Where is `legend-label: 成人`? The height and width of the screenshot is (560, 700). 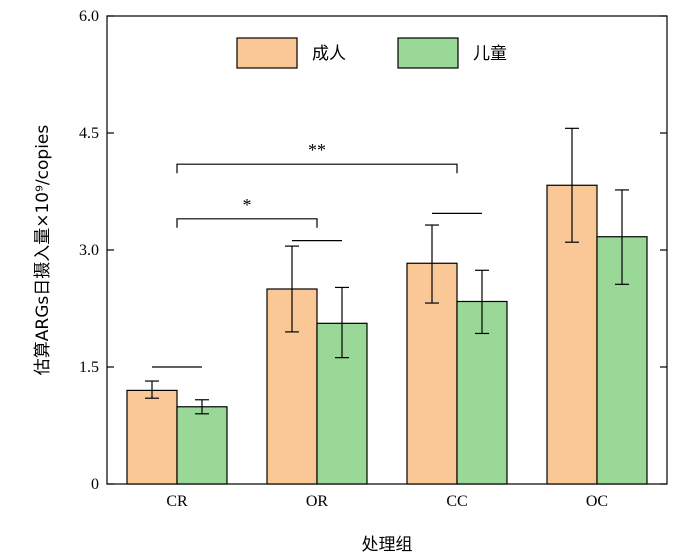
legend-label: 成人 is located at coordinates (329, 54).